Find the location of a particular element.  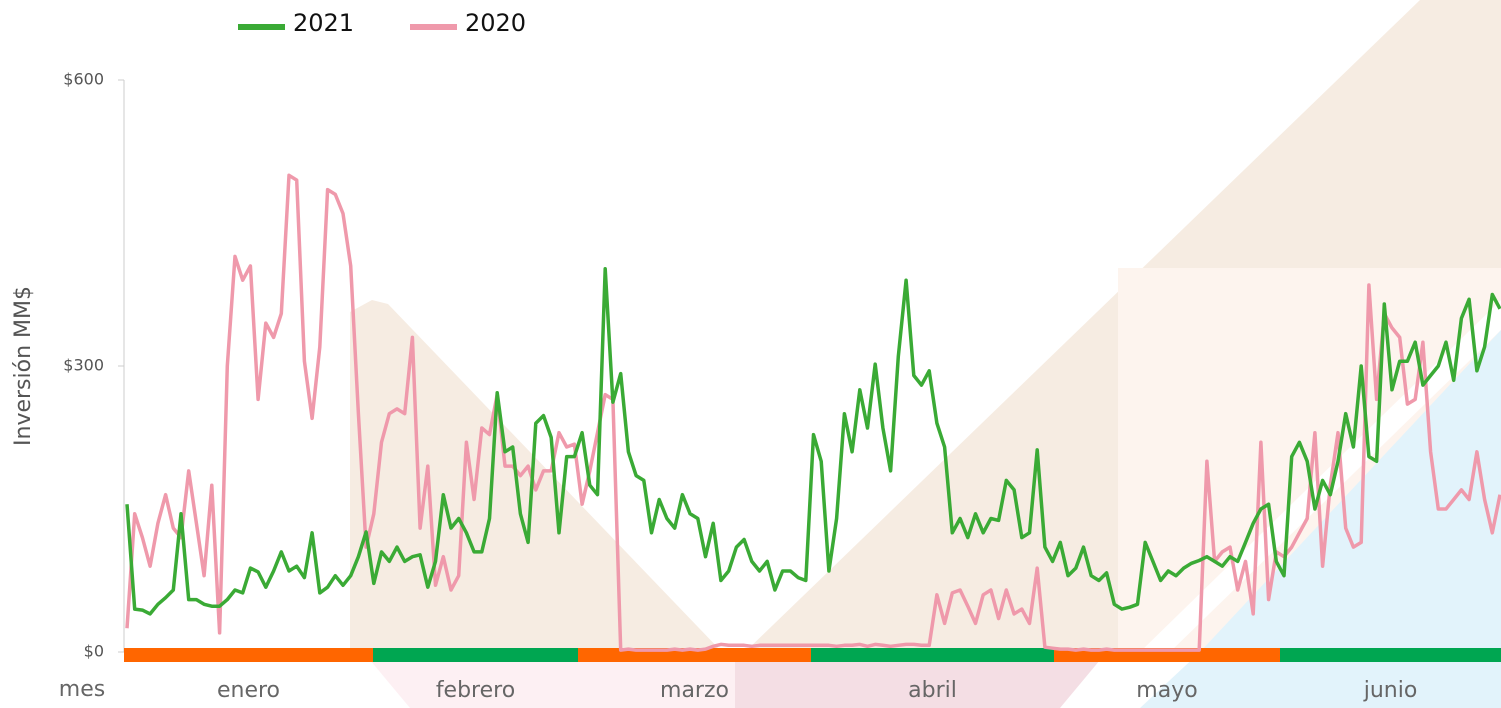

month-label: abril is located at coordinates (932, 690).